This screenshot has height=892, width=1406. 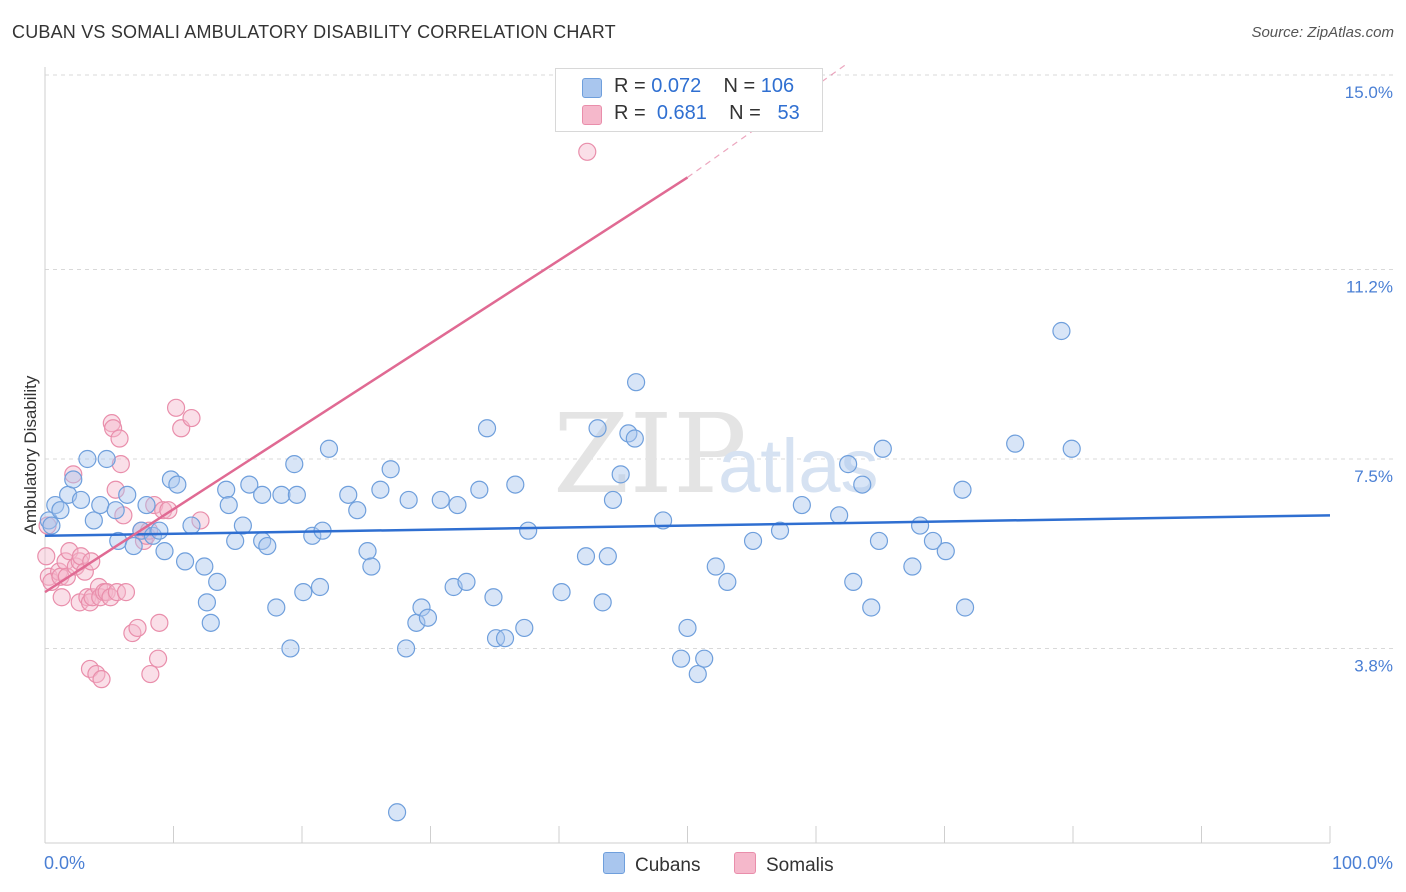 I want to click on legend-row-somalis: R = 0.681 N = 53, so click(x=691, y=148).